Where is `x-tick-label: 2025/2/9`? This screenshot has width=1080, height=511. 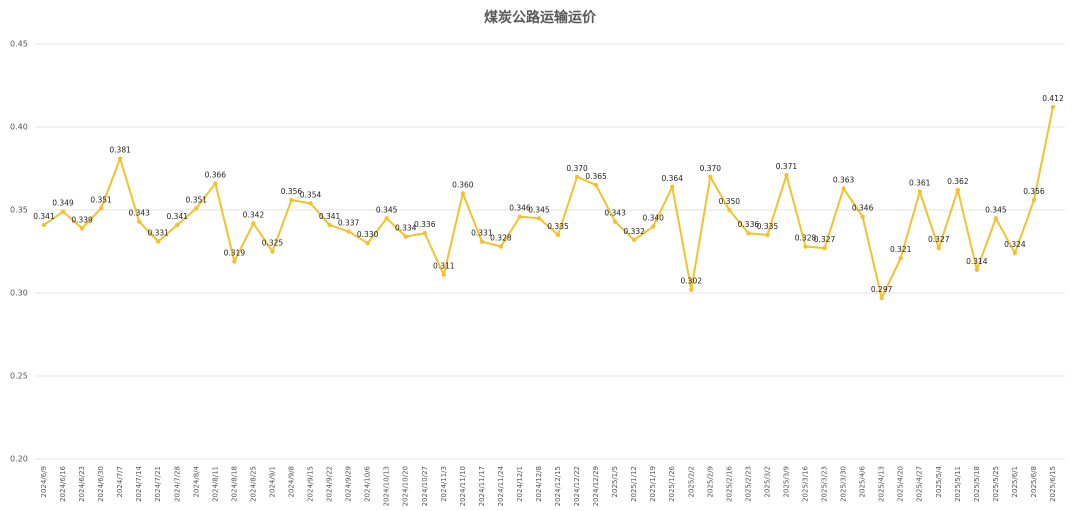
x-tick-label: 2025/2/9 is located at coordinates (710, 481).